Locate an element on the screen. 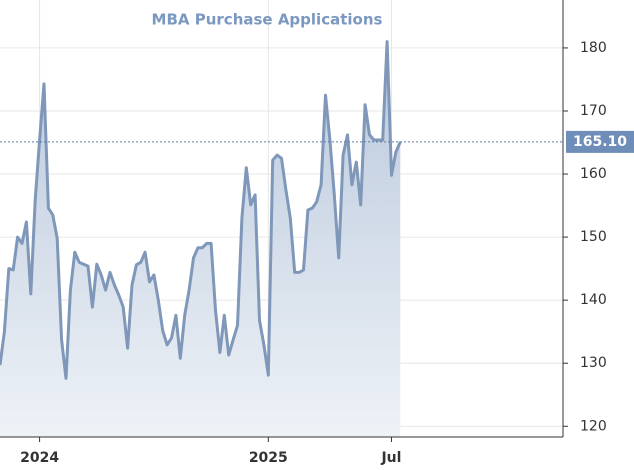 The height and width of the screenshot is (470, 634). y-tick-label: 130 is located at coordinates (593, 363).